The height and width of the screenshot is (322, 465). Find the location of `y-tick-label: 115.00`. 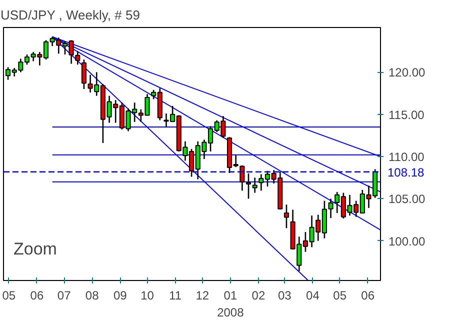

y-tick-label: 115.00 is located at coordinates (406, 115).